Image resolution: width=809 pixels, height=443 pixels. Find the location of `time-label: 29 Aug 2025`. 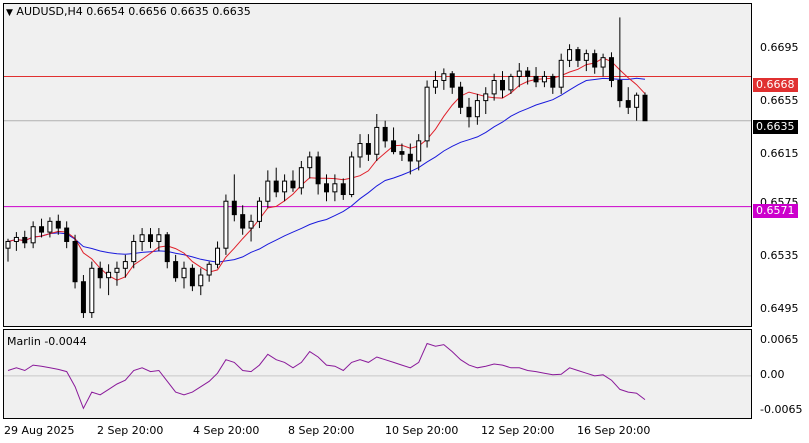

time-label: 29 Aug 2025 is located at coordinates (39, 430).